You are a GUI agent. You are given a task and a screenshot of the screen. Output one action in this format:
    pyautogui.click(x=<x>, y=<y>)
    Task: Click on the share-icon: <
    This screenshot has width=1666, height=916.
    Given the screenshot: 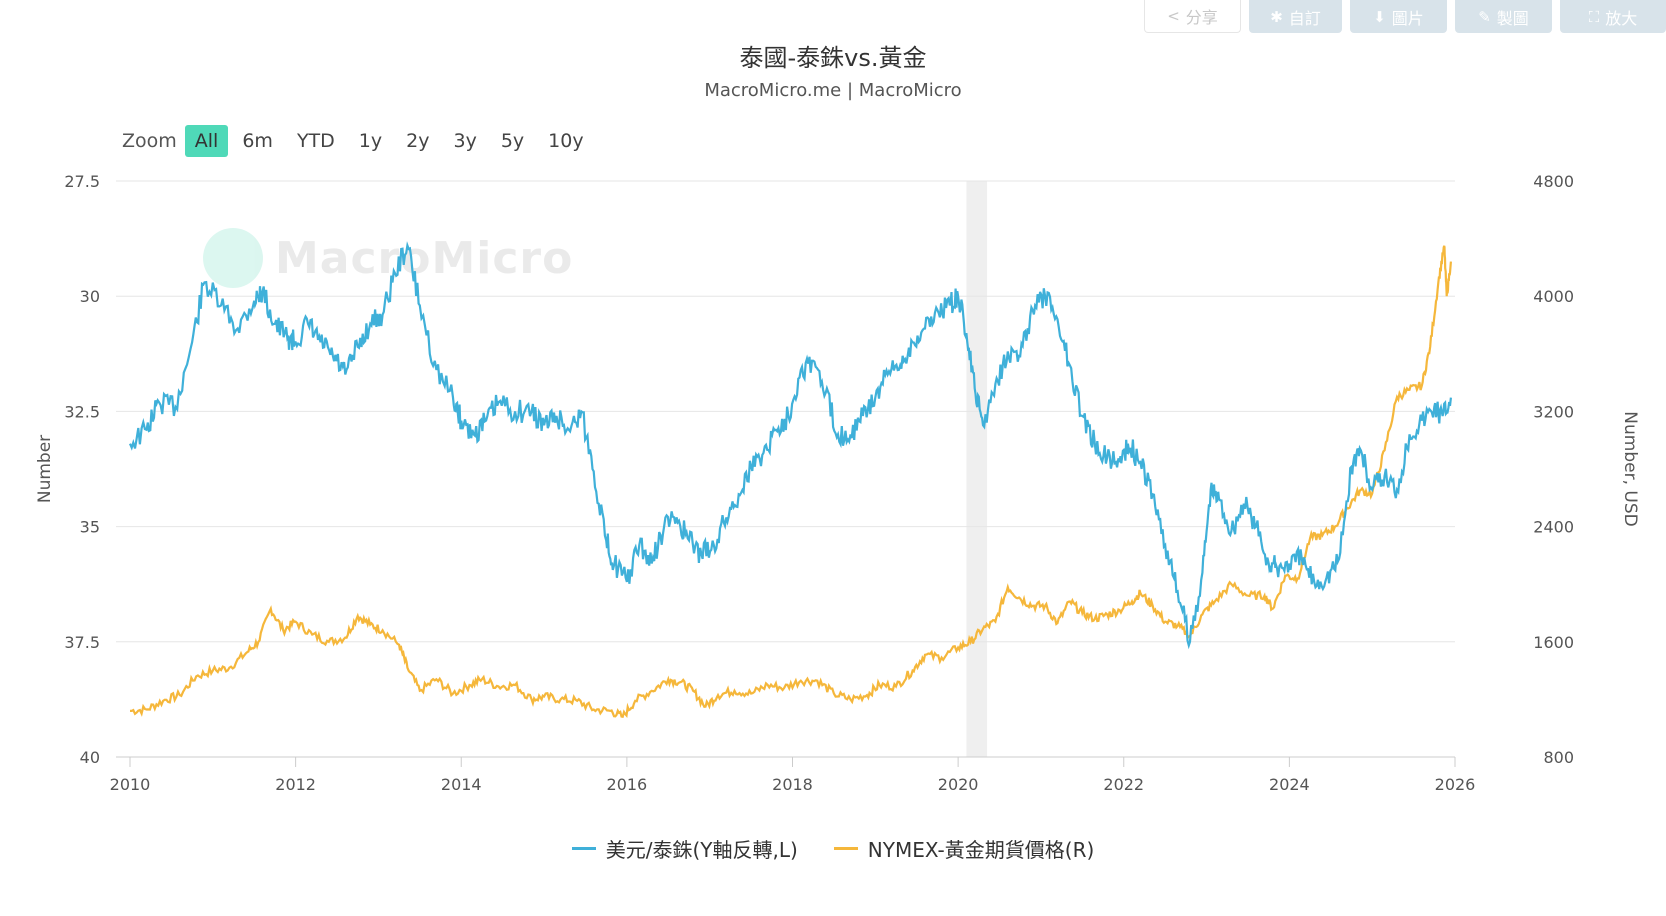 What is the action you would take?
    pyautogui.click(x=1173, y=16)
    